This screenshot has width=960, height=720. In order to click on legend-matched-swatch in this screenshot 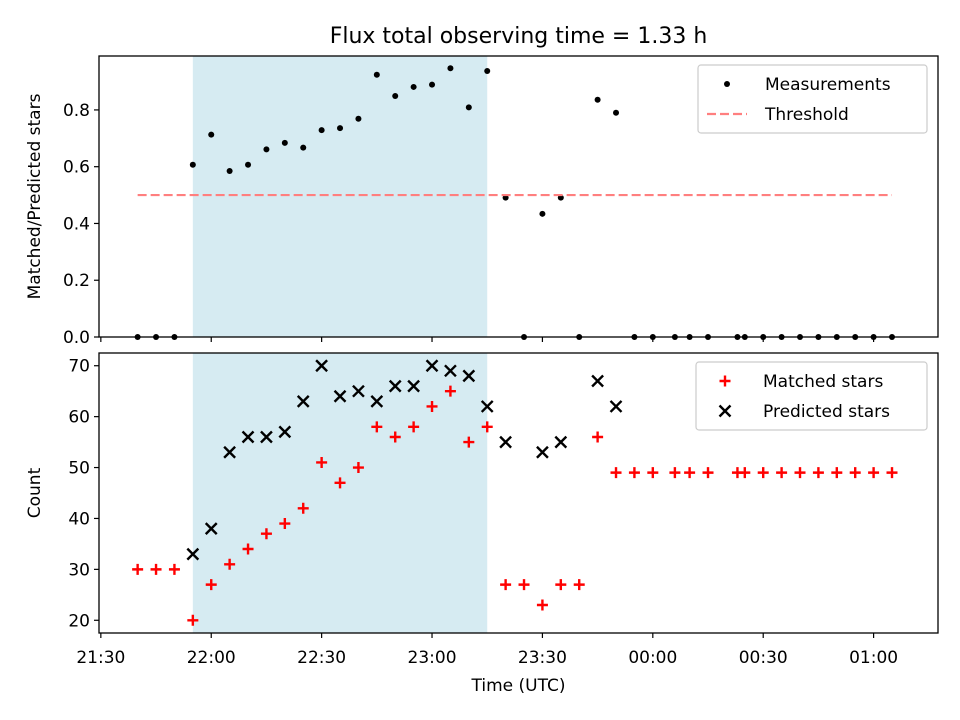, I will do `click(725, 381)`.